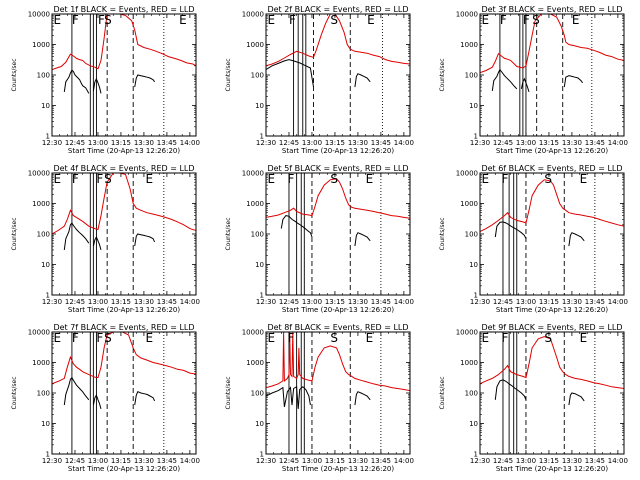 Image resolution: width=640 pixels, height=480 pixels. What do you see at coordinates (123, 9) in the screenshot?
I see `panel-title: Det 1f BLACK = Events, RED = LLD` at bounding box center [123, 9].